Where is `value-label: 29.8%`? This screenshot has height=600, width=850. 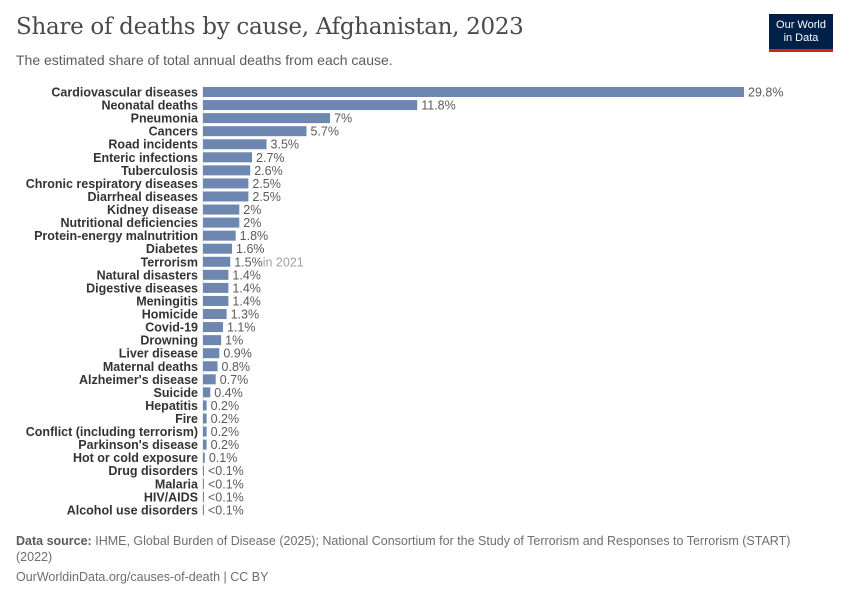 value-label: 29.8% is located at coordinates (765, 93).